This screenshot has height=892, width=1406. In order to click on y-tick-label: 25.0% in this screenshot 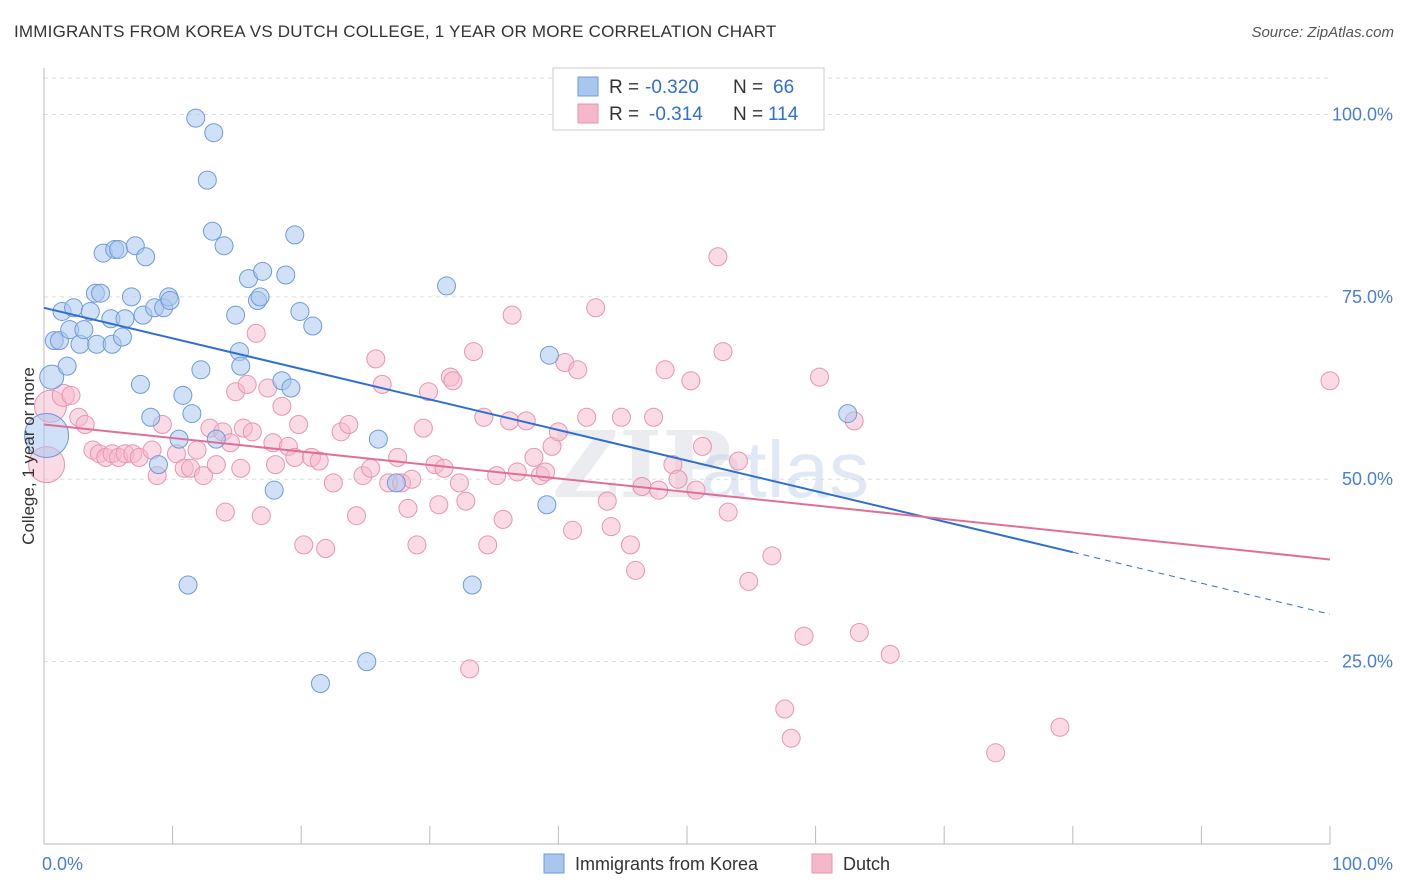, I will do `click(1367, 662)`.